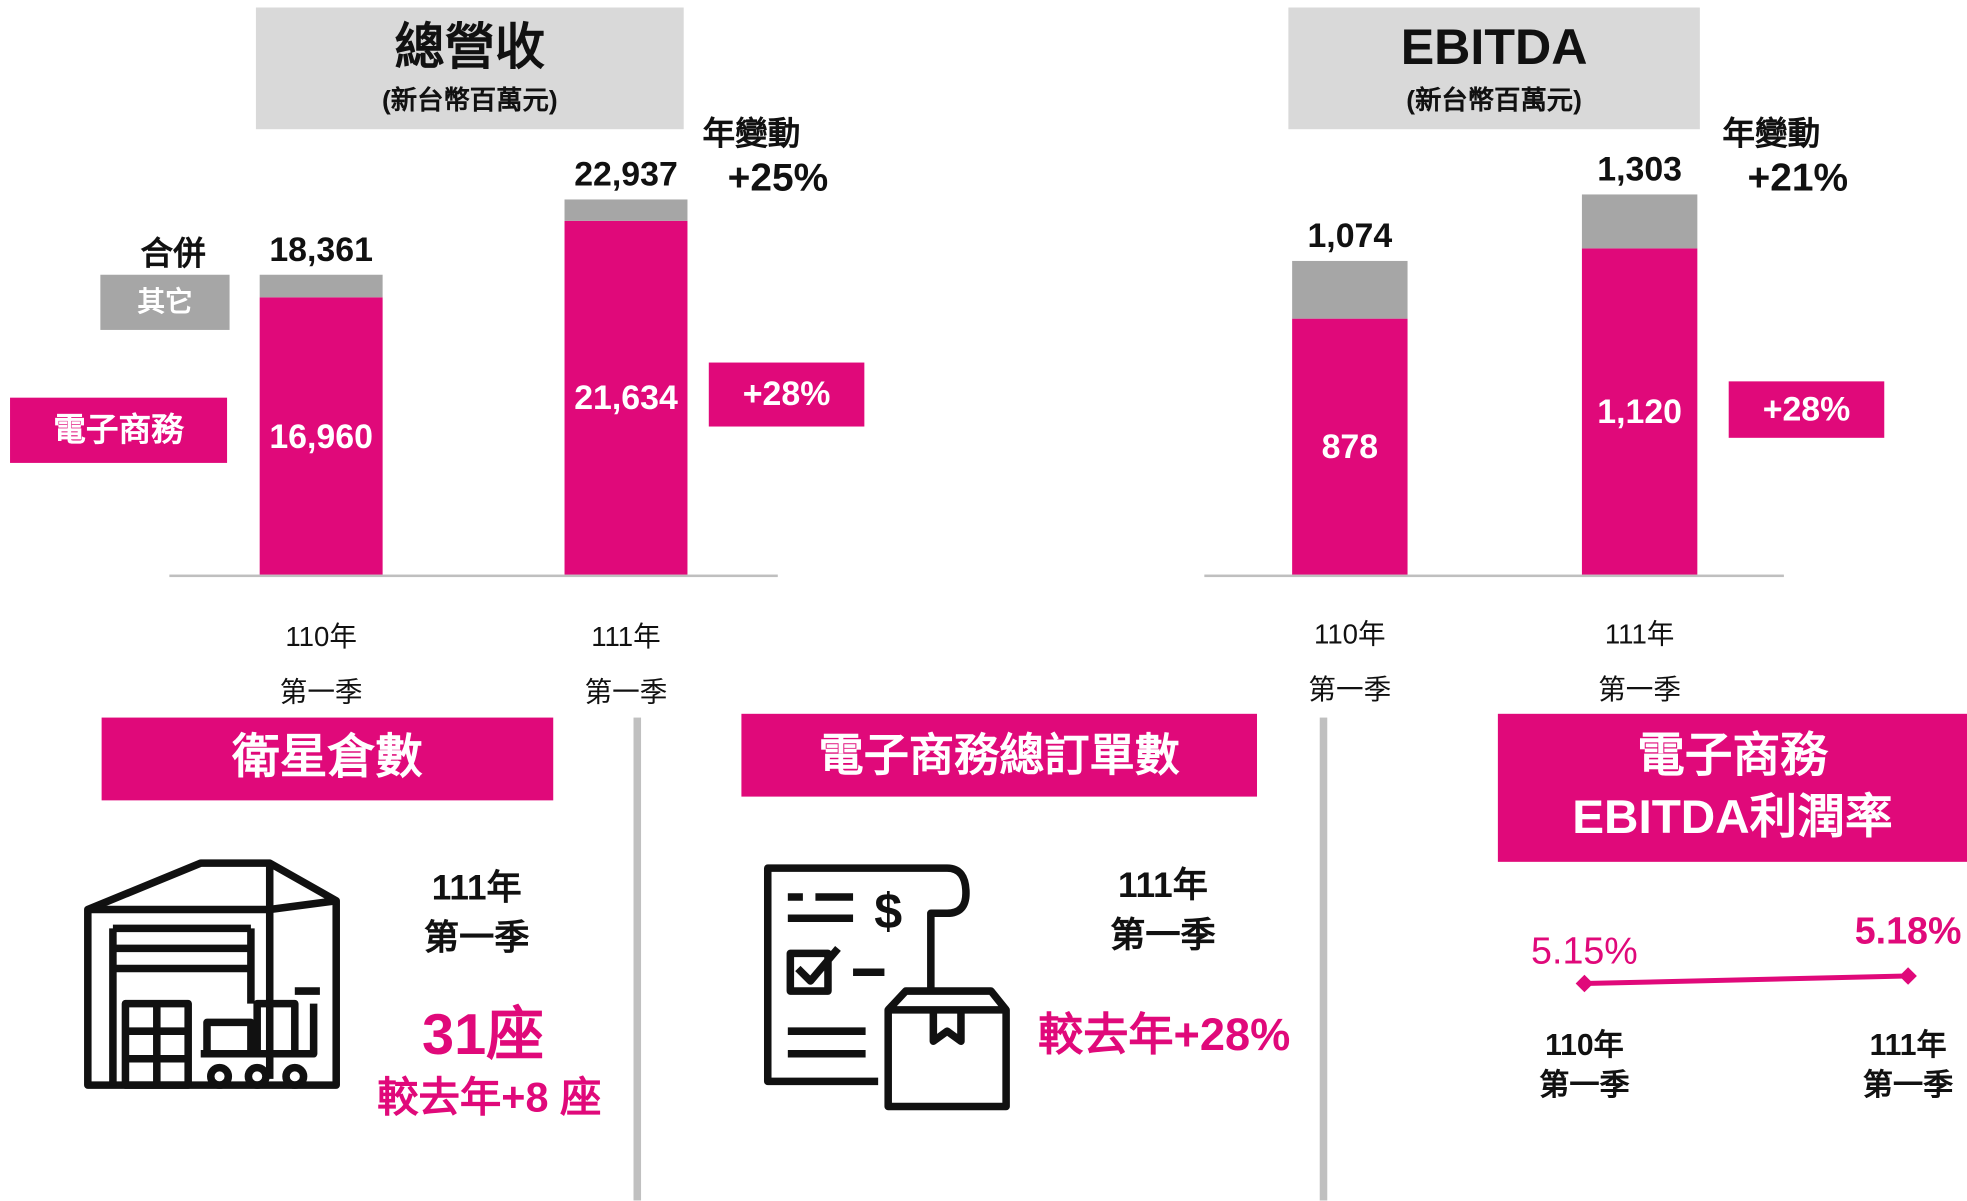  I want to click on line, so click(1746, 980).